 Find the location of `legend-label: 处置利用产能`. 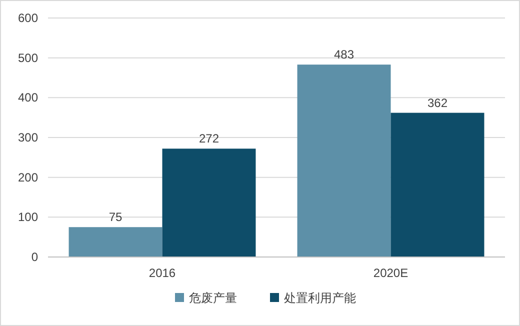

legend-label: 处置利用产能 is located at coordinates (320, 298).